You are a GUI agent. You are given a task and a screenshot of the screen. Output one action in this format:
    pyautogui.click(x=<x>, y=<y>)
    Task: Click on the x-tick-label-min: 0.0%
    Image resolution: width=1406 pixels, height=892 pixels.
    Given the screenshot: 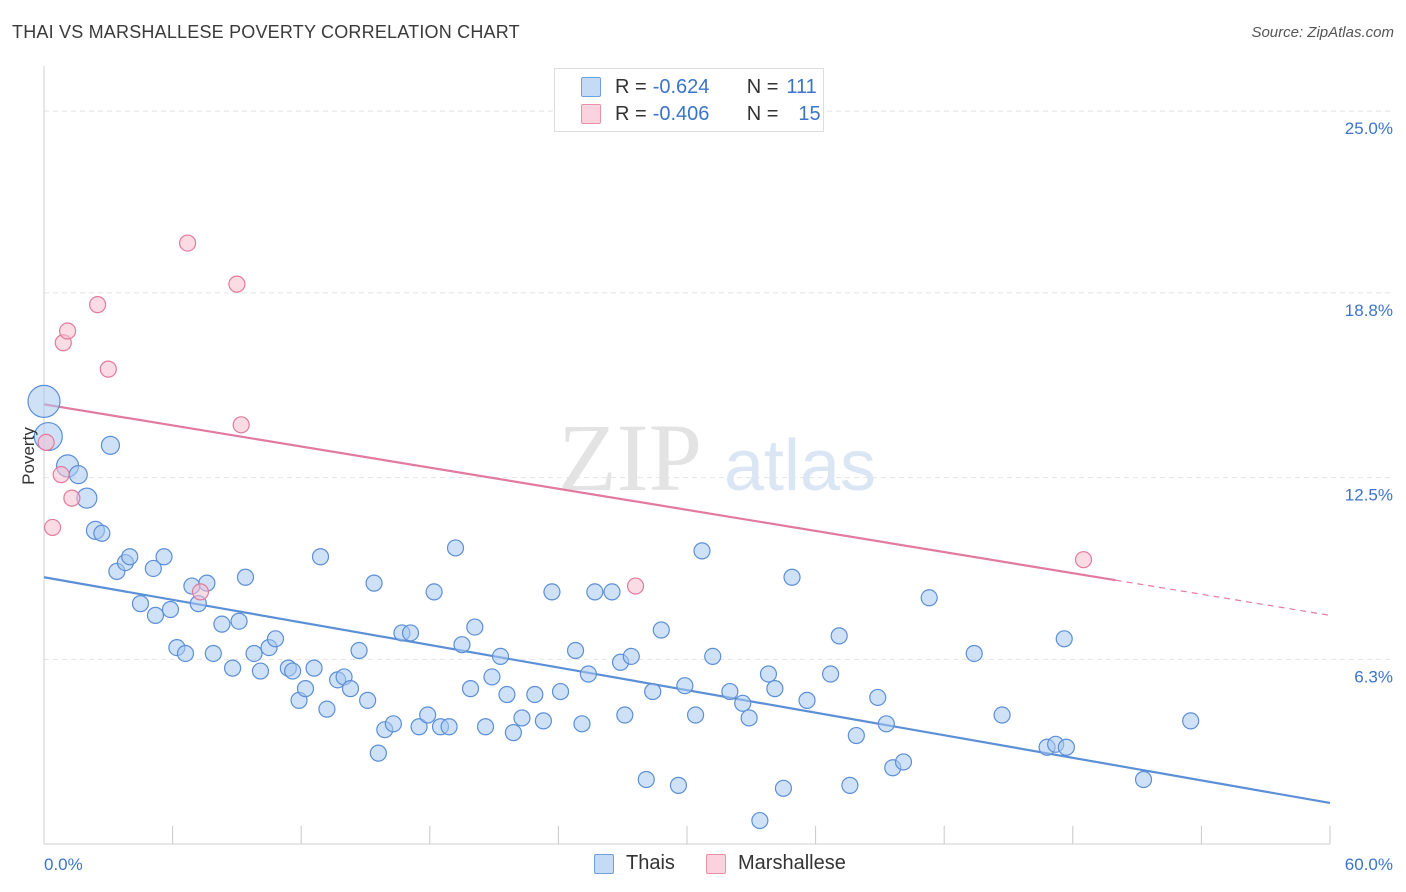 What is the action you would take?
    pyautogui.click(x=63, y=864)
    